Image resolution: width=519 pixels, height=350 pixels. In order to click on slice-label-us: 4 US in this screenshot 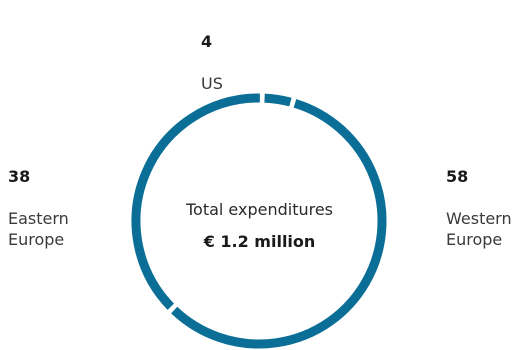, I will do `click(212, 62)`.